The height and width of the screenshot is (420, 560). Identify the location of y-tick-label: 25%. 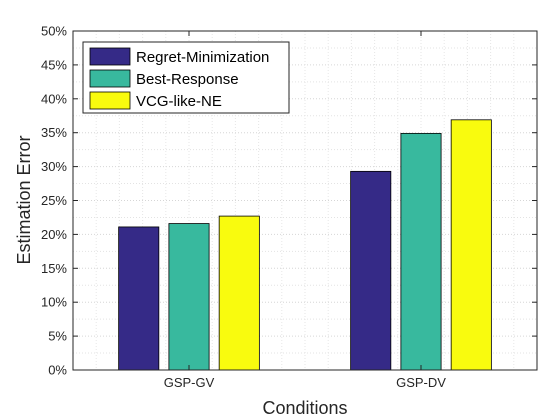
(54, 200).